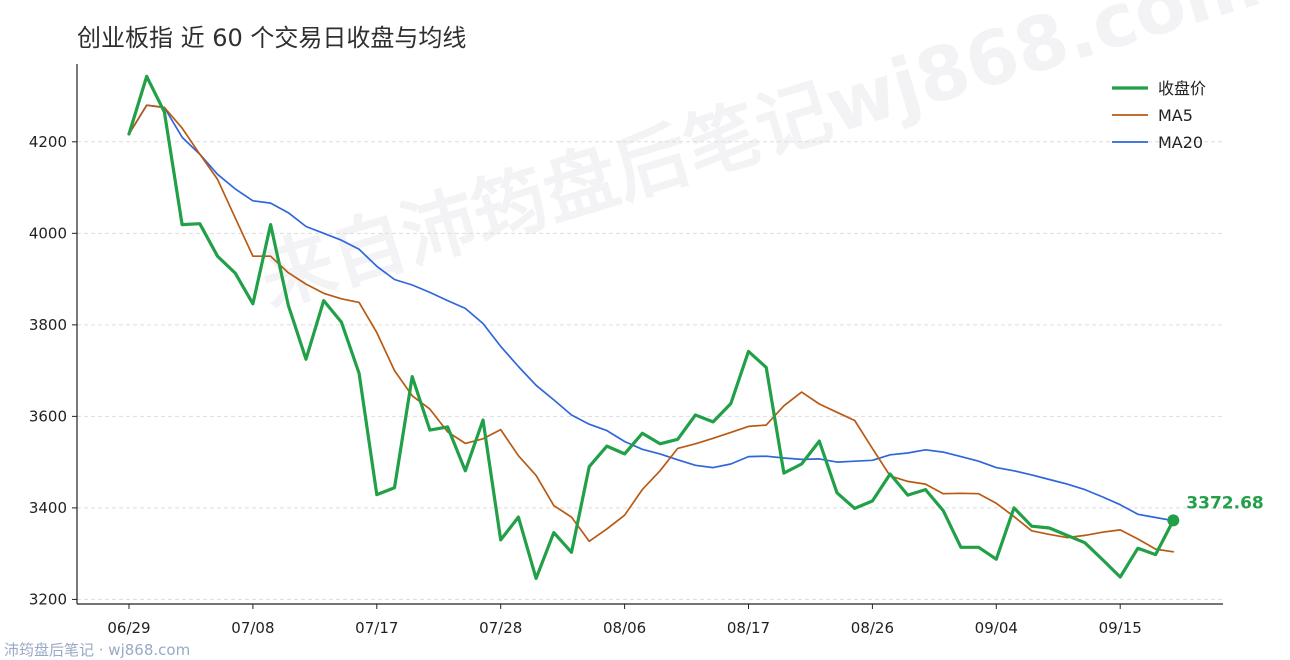  What do you see at coordinates (48, 508) in the screenshot?
I see `y-tick-label: 3400` at bounding box center [48, 508].